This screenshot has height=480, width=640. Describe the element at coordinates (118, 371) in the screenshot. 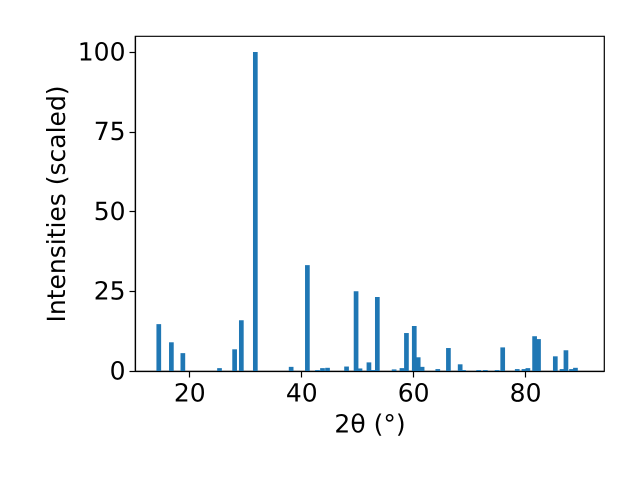

I see `y-tick-label: 0` at that location.